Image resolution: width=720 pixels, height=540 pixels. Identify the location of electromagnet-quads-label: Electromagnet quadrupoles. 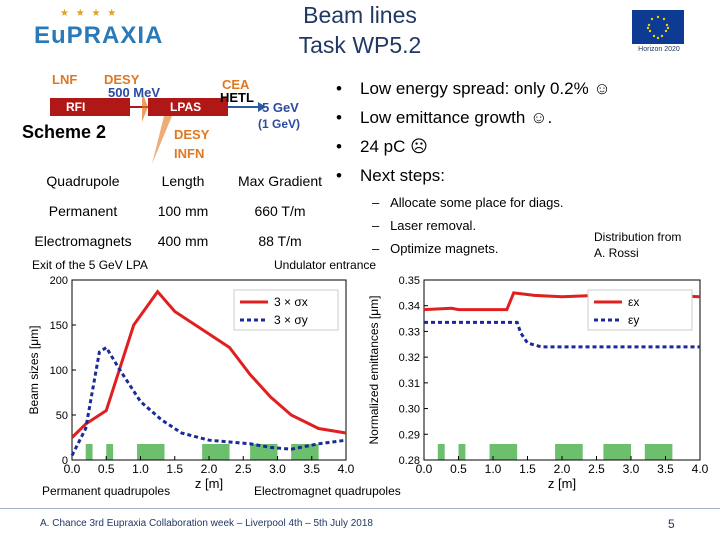
(327, 491).